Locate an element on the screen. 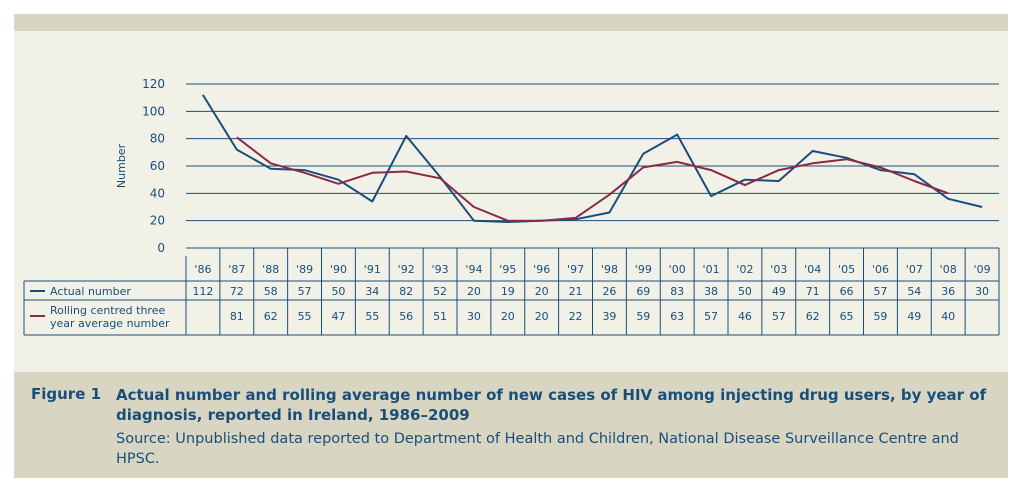  x-tick-label: '08 is located at coordinates (948, 269).